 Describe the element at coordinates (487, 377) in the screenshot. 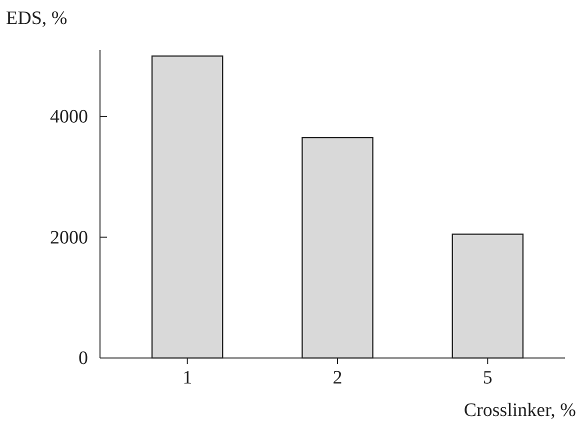

I see `x-tick-label: 5` at that location.